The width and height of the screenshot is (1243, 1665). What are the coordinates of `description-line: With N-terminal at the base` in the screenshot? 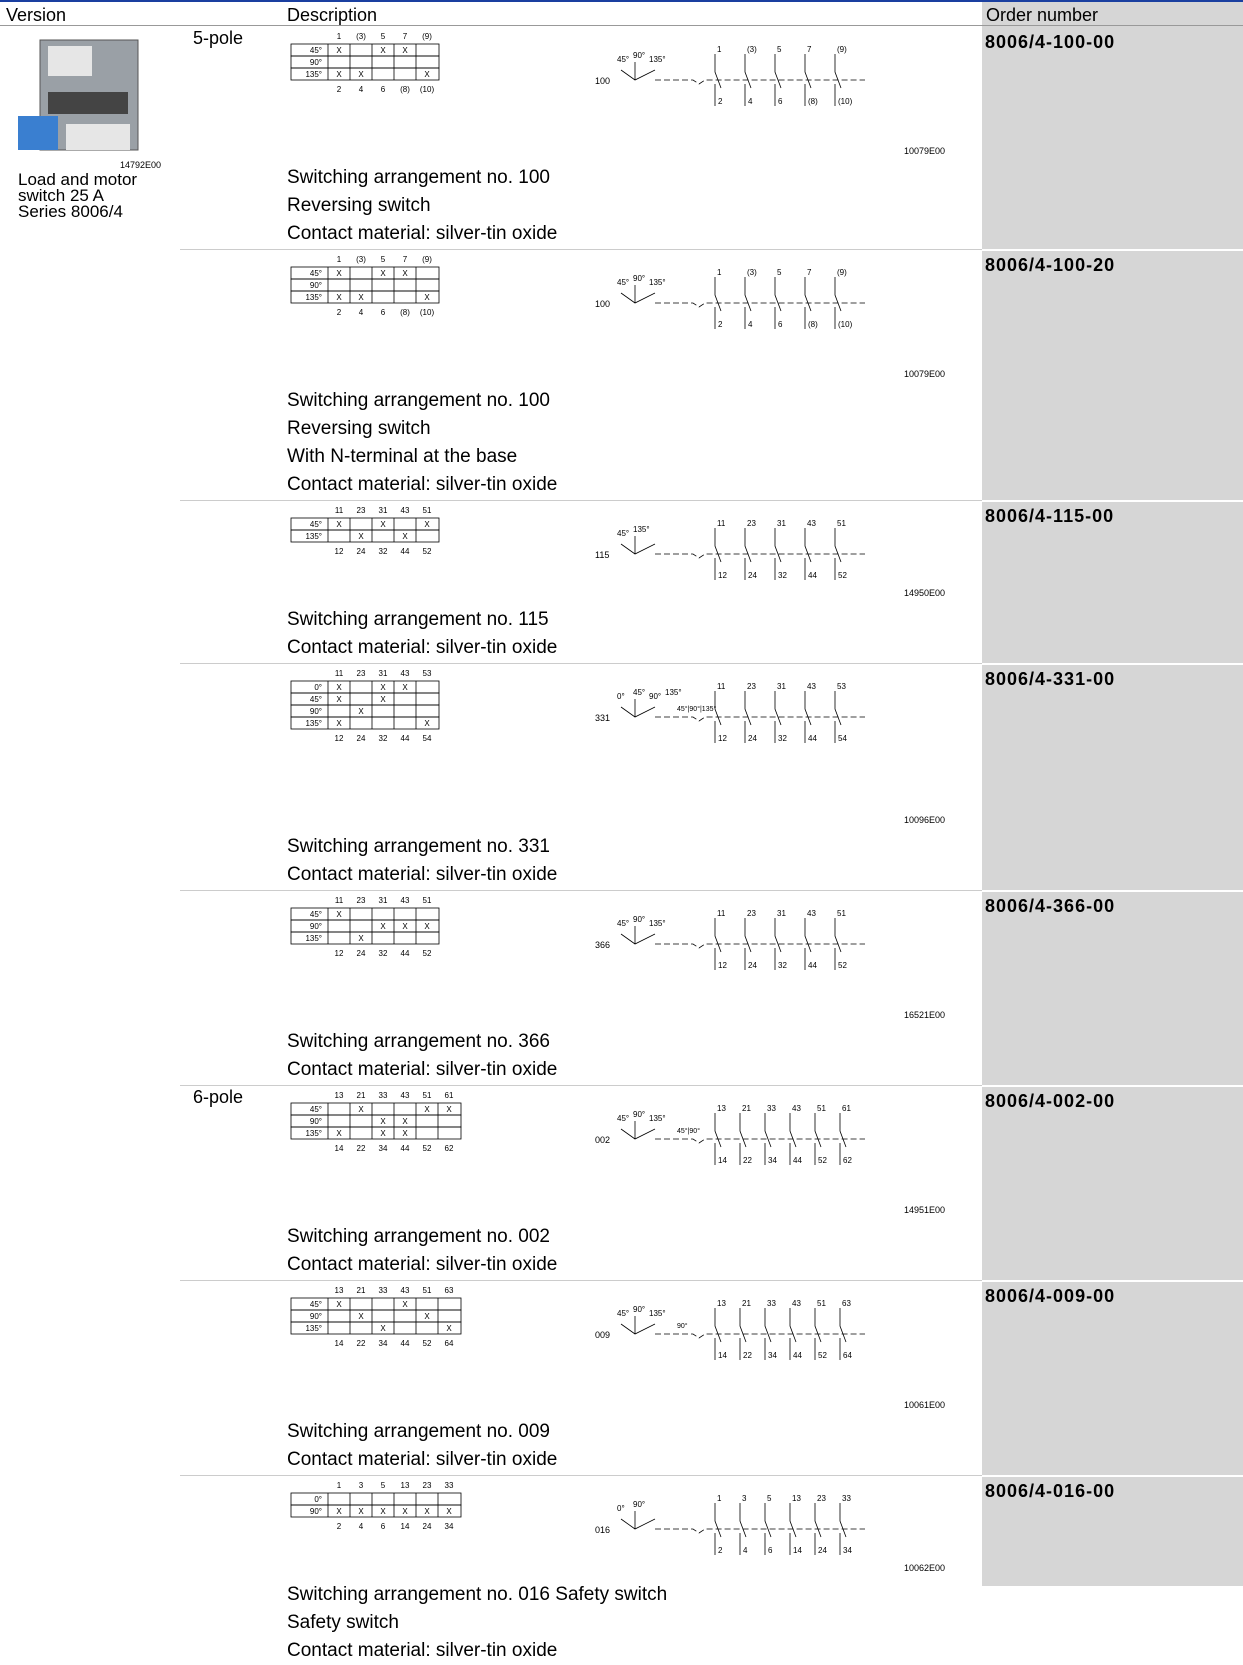 It's located at (402, 456).